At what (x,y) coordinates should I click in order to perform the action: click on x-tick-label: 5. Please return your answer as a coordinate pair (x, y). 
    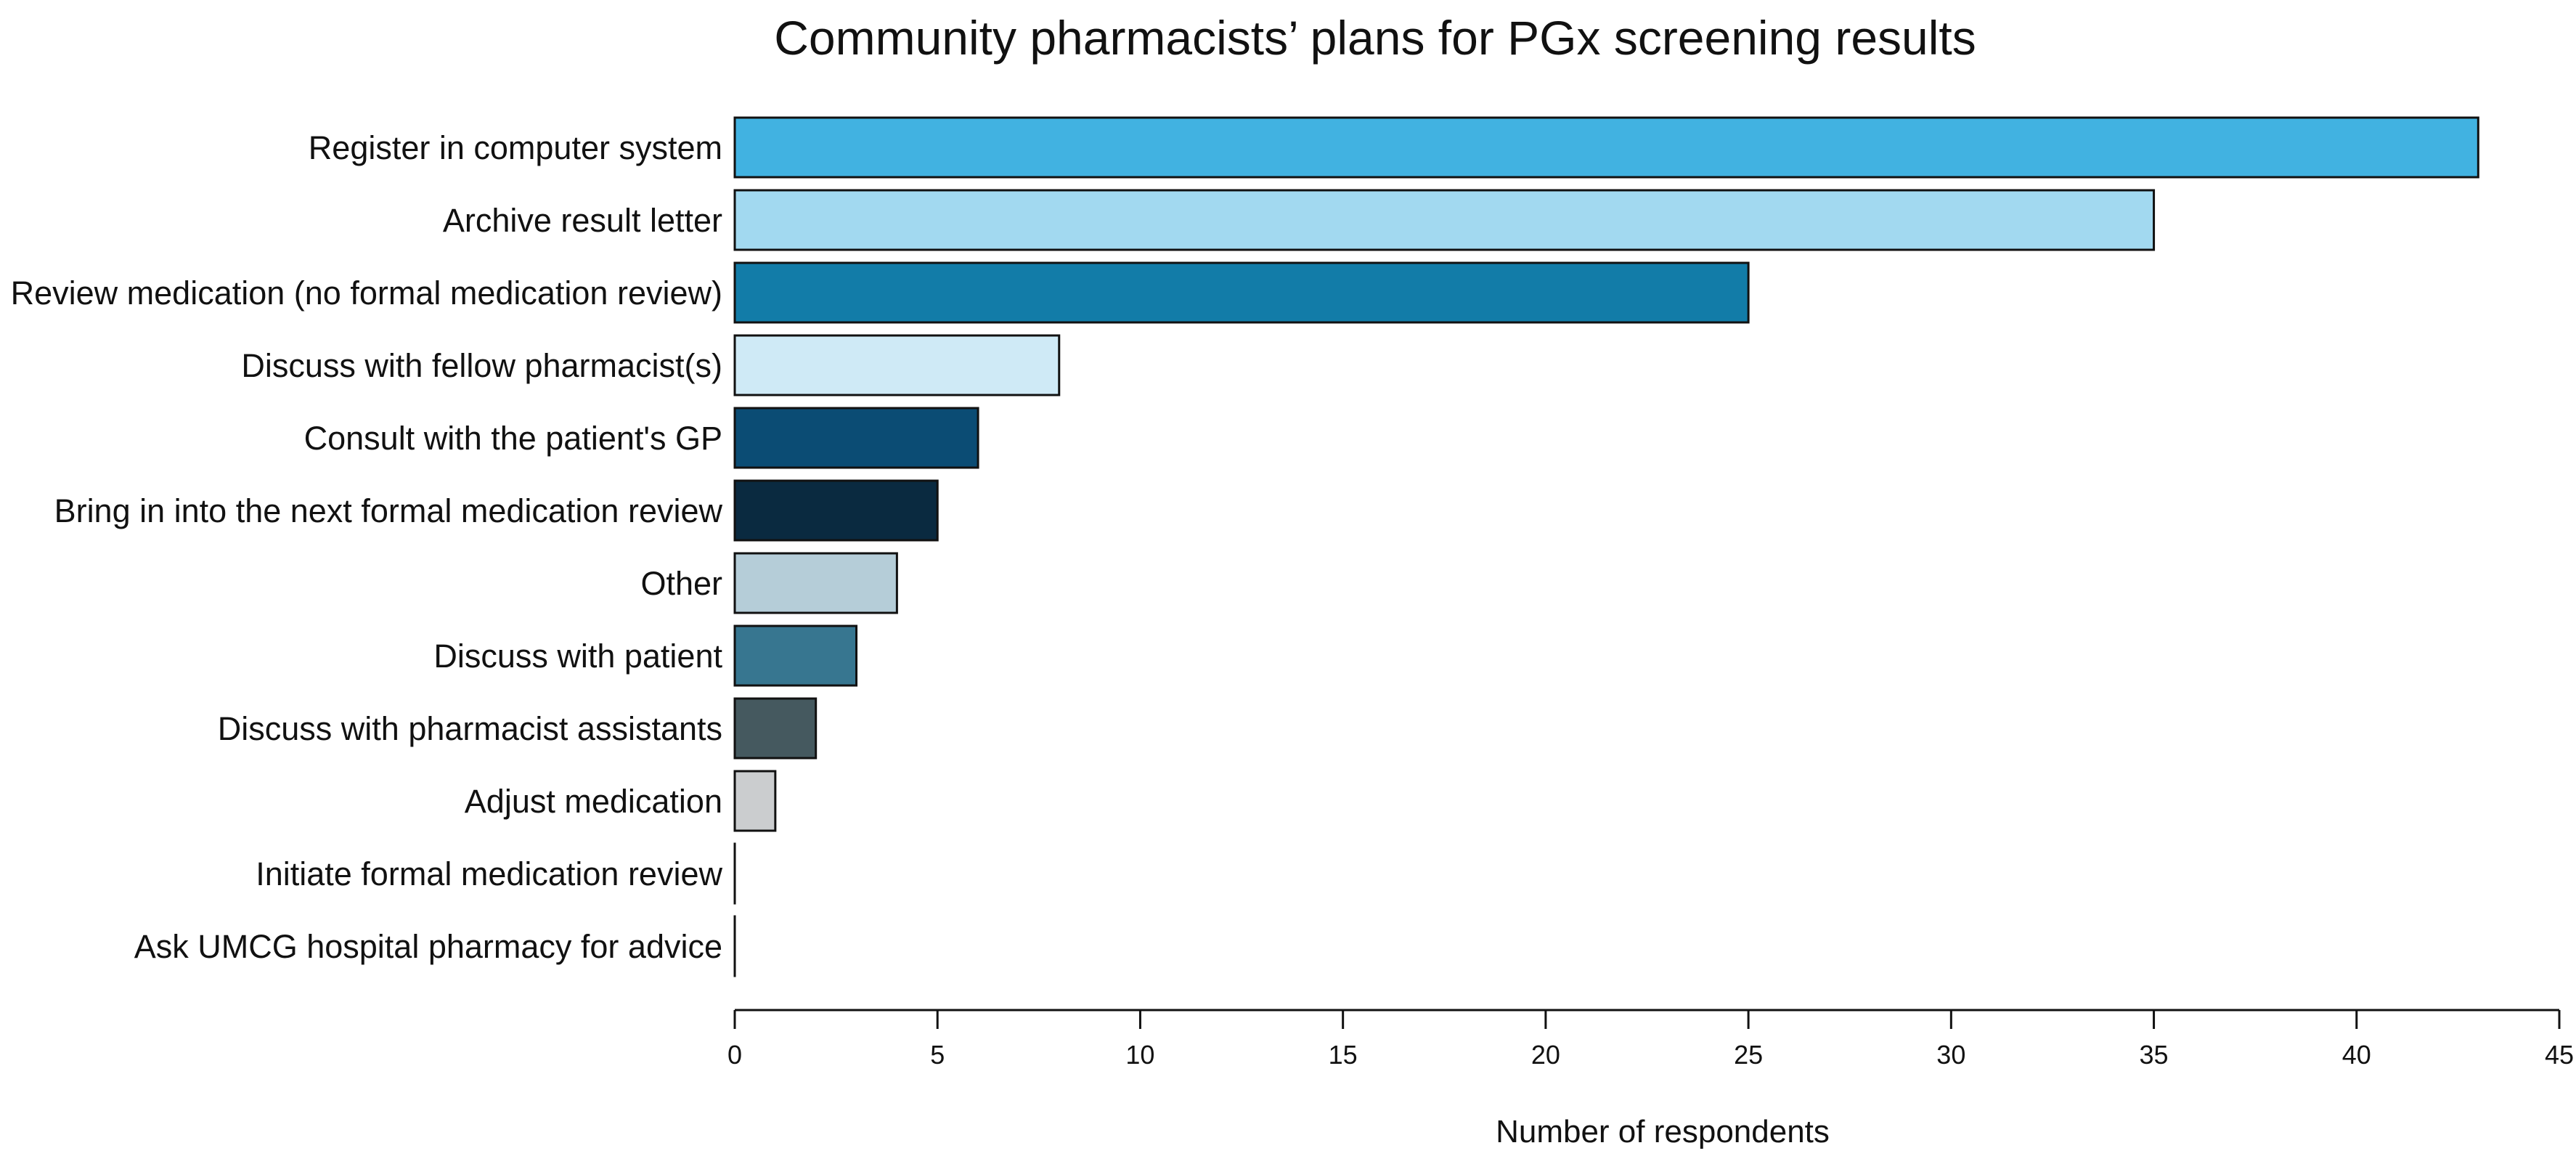
    Looking at the image, I should click on (937, 1055).